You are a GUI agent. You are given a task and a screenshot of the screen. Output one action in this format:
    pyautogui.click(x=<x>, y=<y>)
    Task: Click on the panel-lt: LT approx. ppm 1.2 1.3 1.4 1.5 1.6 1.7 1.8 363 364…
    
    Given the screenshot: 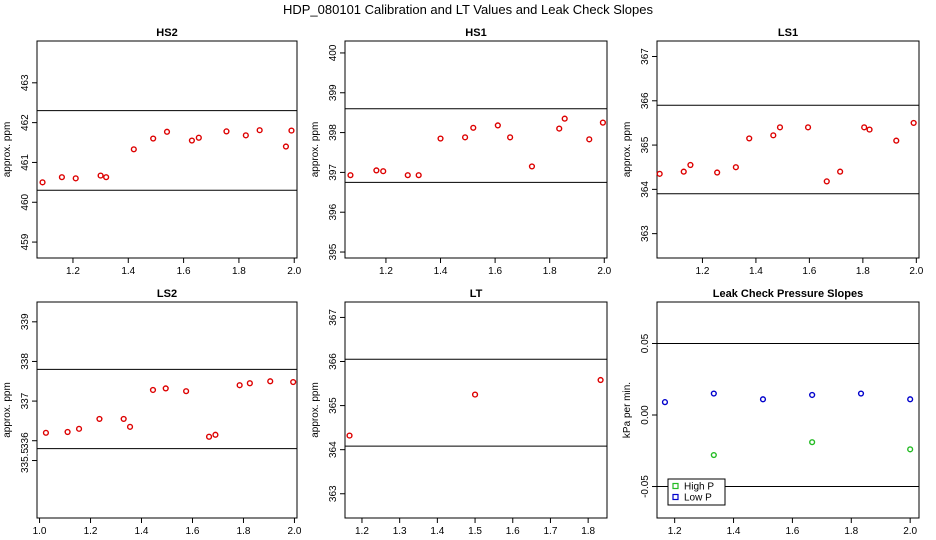 What is the action you would take?
    pyautogui.click(x=459, y=412)
    